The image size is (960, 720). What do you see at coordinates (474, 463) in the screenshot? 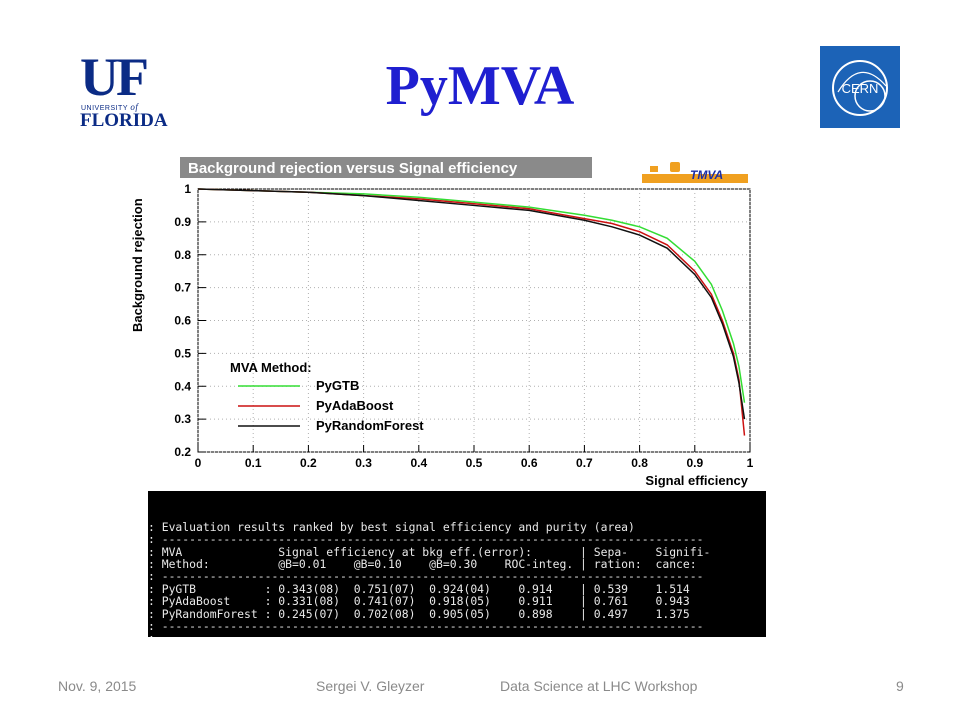
I see `x-tick-label: 0.5` at bounding box center [474, 463].